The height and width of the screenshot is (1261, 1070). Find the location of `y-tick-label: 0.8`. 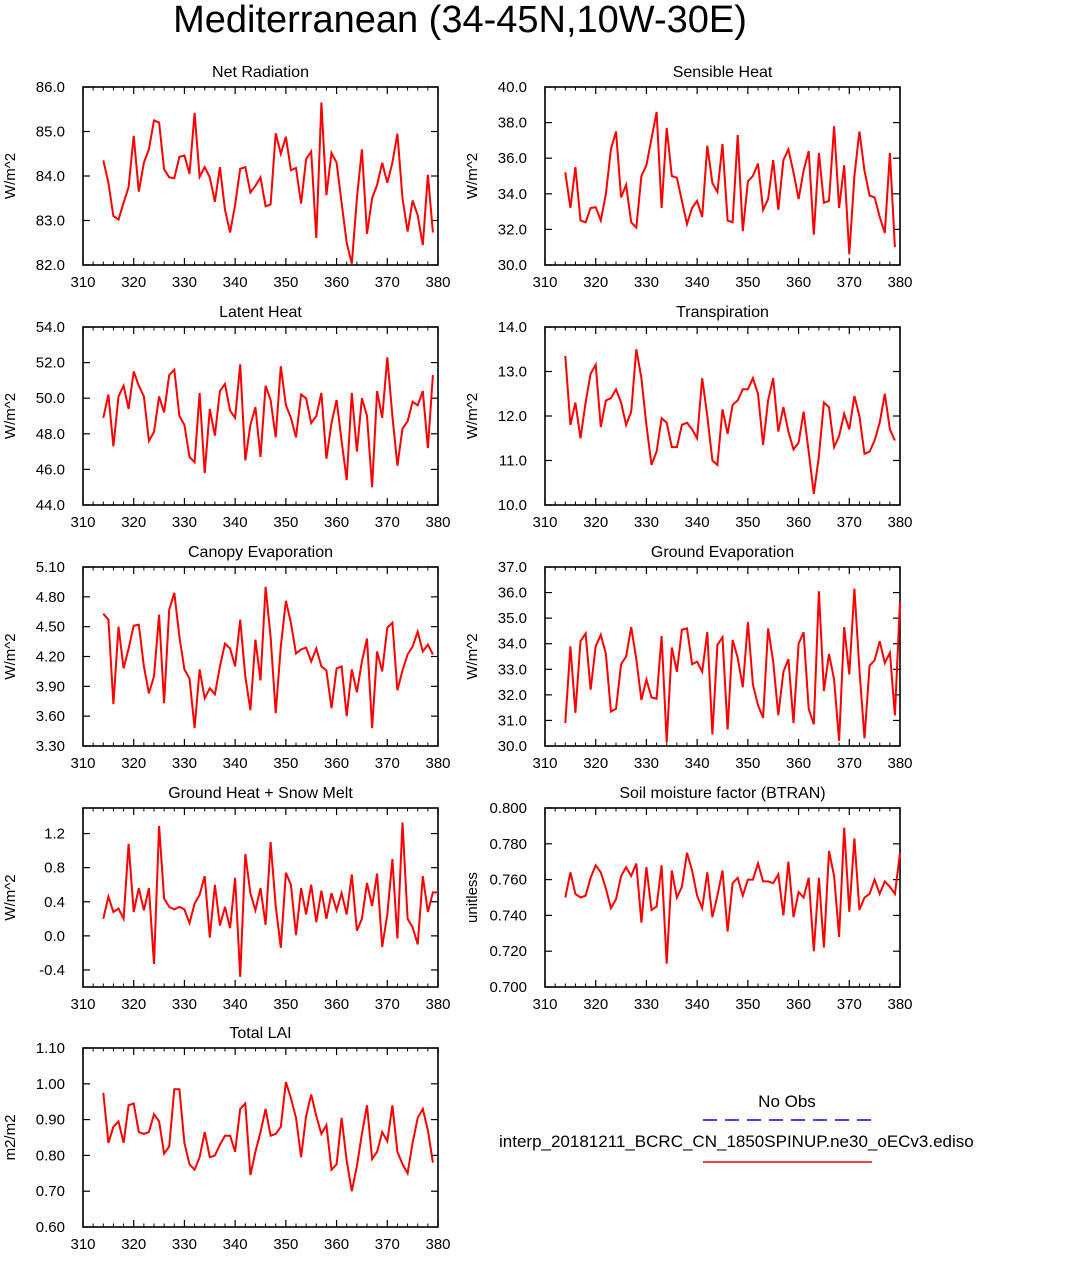

y-tick-label: 0.8 is located at coordinates (54, 868).